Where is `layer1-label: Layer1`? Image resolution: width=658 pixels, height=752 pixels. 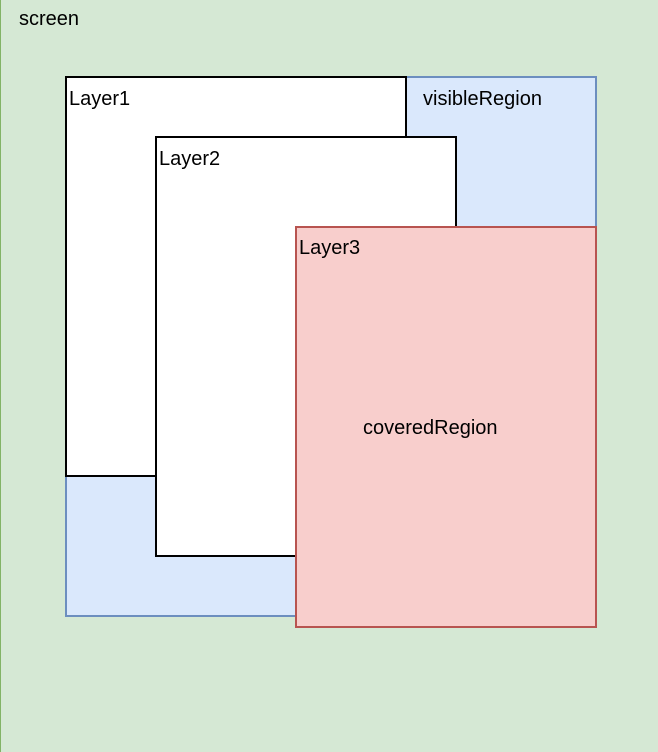 layer1-label: Layer1 is located at coordinates (100, 99).